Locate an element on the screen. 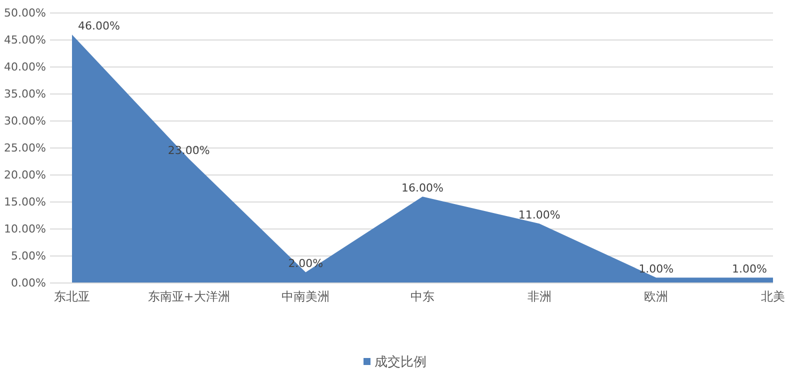 This screenshot has height=379, width=807. y-tick-label: 50.00% is located at coordinates (25, 13).